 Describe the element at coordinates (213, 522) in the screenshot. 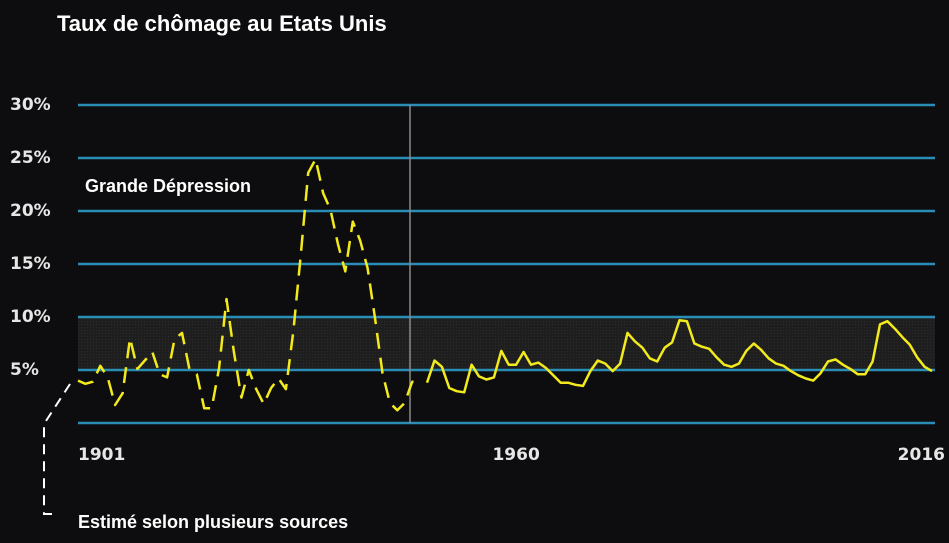

I see `annotation: Estimé selon plusieurs sources` at that location.